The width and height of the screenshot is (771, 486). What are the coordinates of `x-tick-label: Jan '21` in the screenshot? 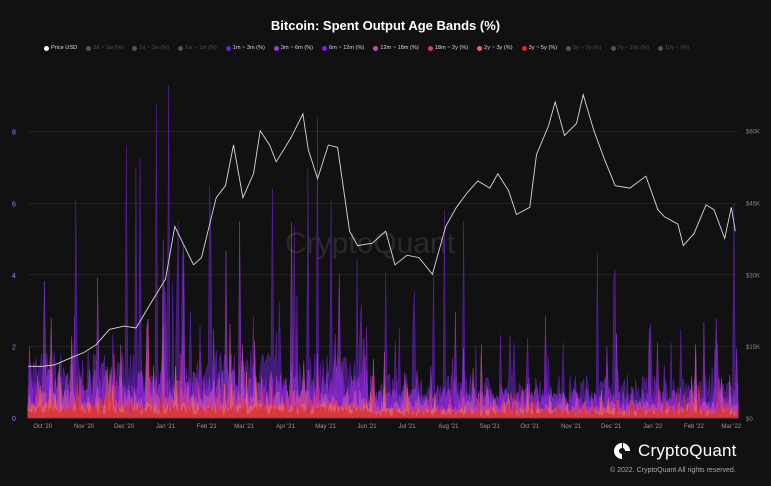 It's located at (166, 427).